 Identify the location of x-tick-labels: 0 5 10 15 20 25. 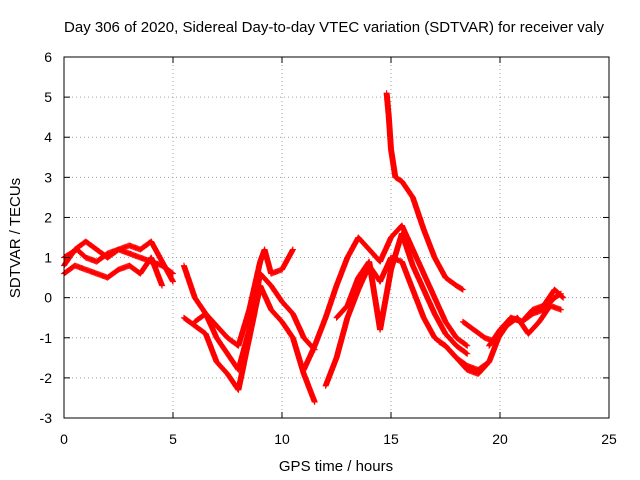
(338, 439).